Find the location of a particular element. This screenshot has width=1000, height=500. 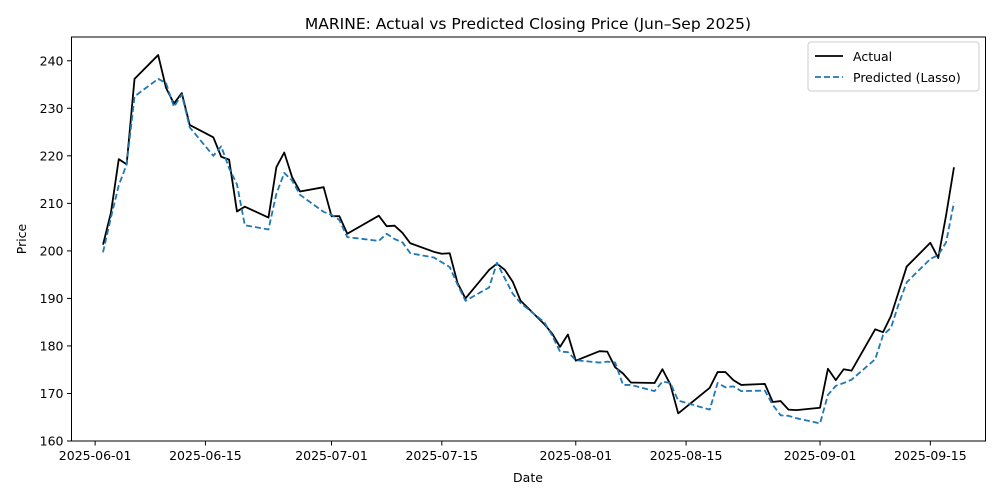

x-tick-label: 2025-08-15 is located at coordinates (686, 455).